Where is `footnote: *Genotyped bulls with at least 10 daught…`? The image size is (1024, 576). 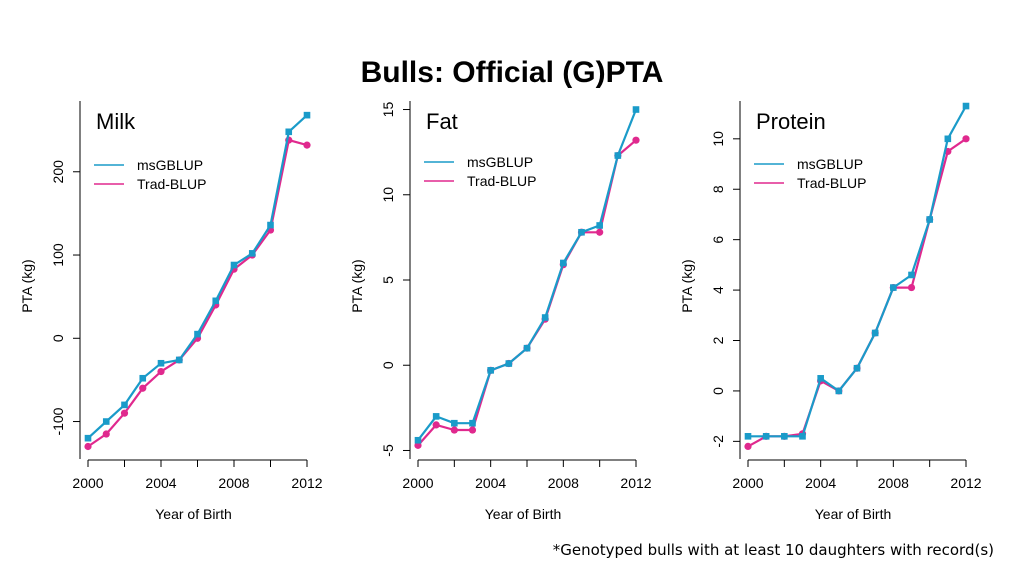
footnote: *Genotyped bulls with at least 10 daught… is located at coordinates (773, 550).